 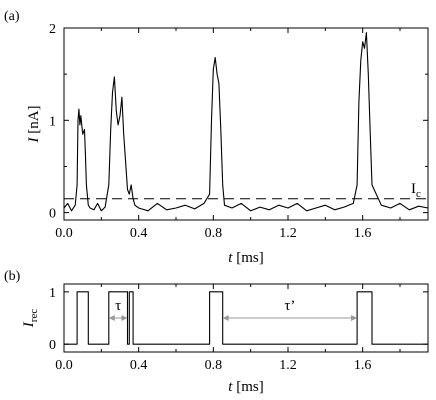 I want to click on panel-b-y-axis-title: Irec, so click(x=30, y=319).